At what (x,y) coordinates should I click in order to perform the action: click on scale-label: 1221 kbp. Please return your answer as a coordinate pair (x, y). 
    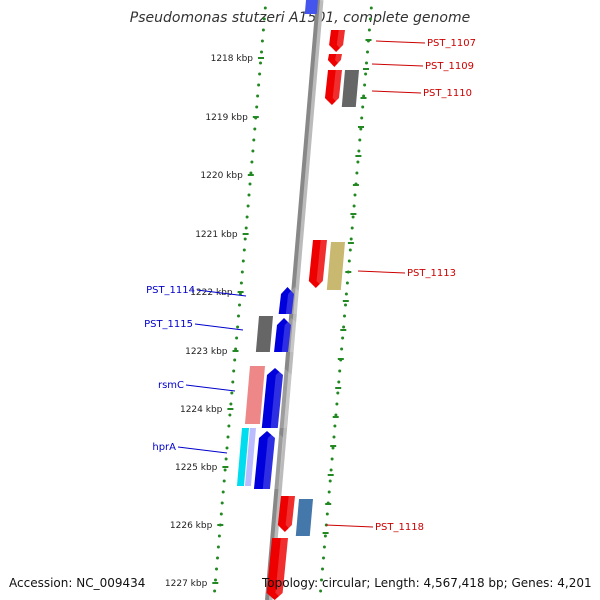
    Looking at the image, I should click on (216, 235).